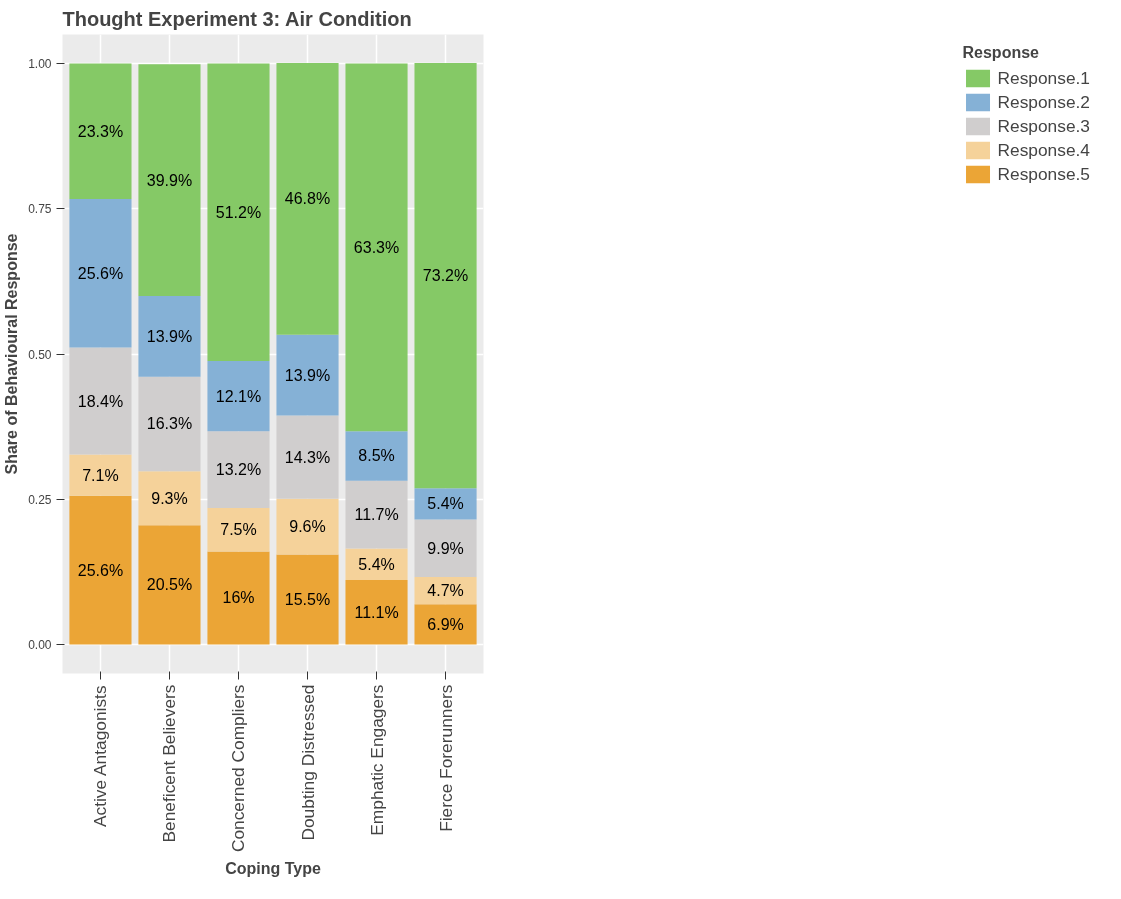 This screenshot has width=1121, height=899. I want to click on data-label: 9.3%, so click(169, 498).